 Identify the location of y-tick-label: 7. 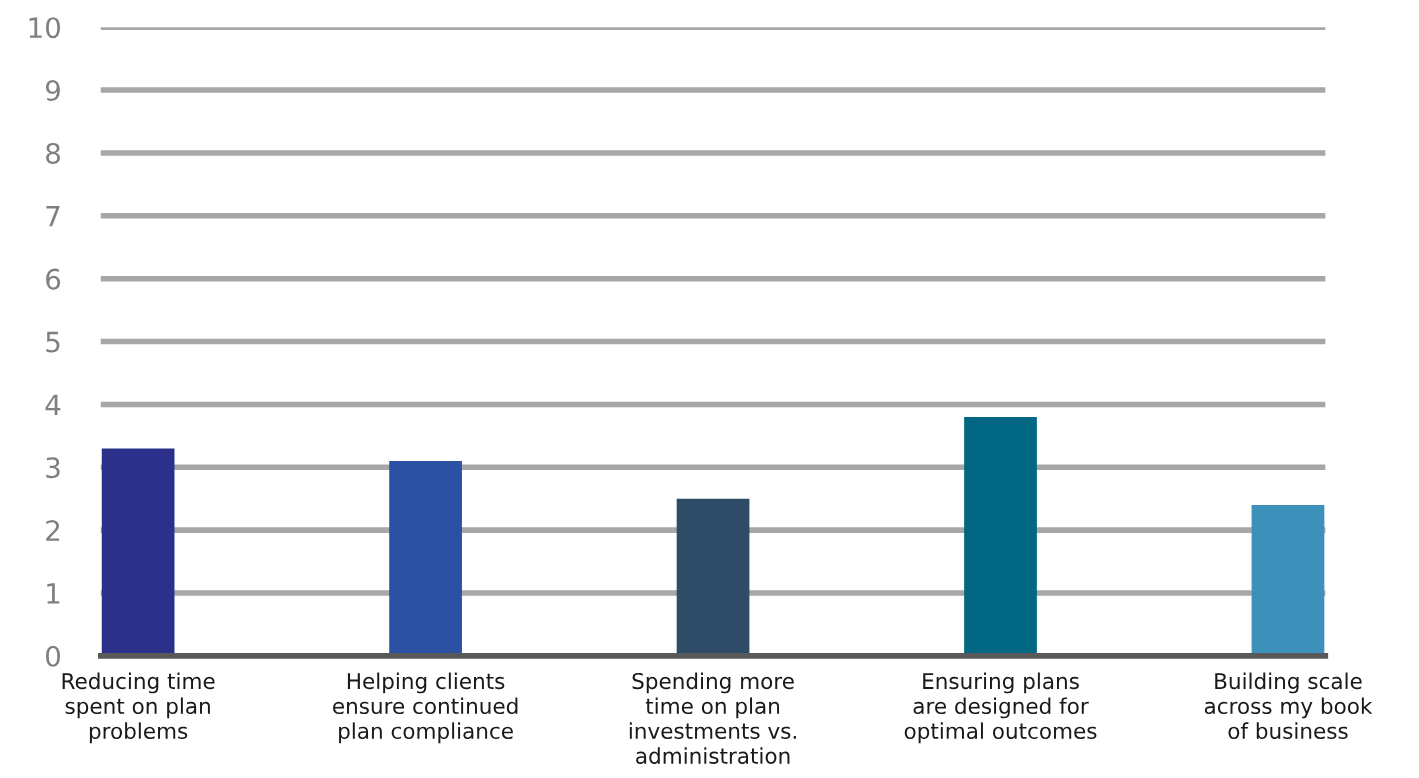
(53, 216).